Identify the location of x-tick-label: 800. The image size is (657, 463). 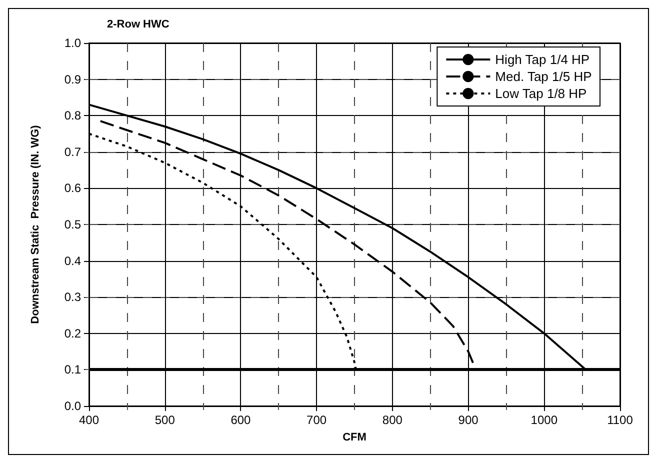
(392, 420).